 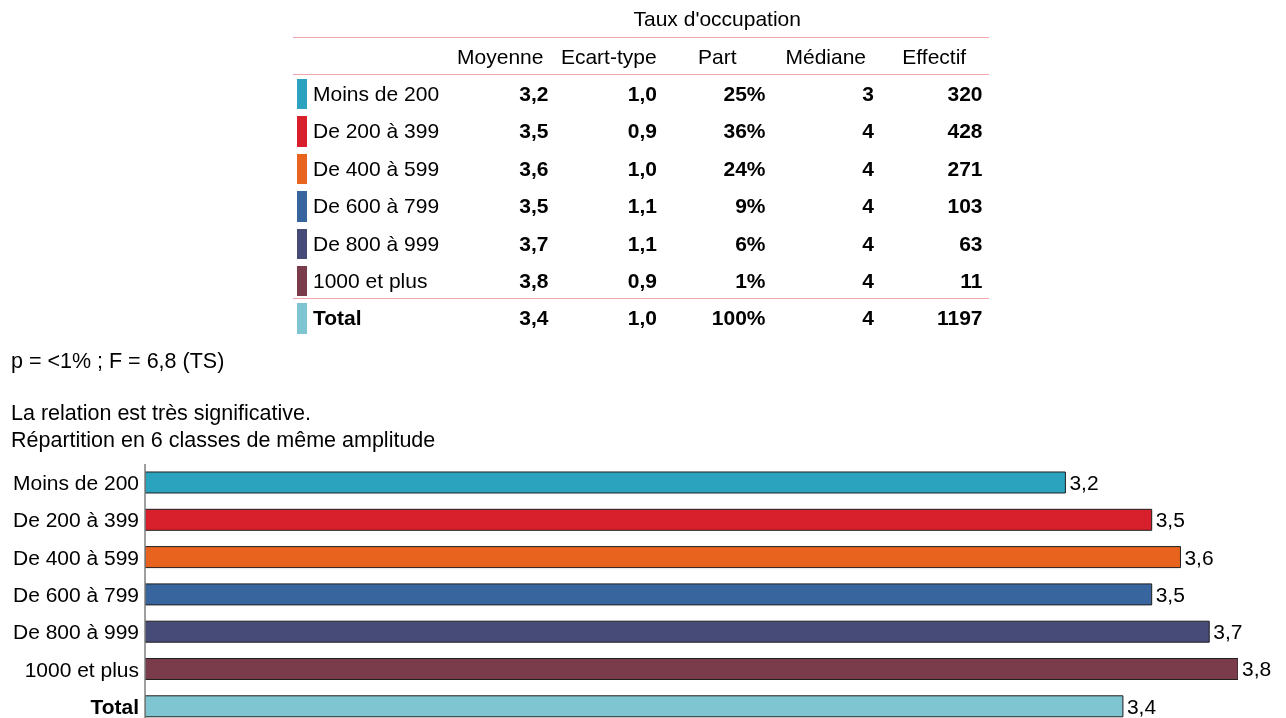 I want to click on text: Part, so click(x=717, y=57).